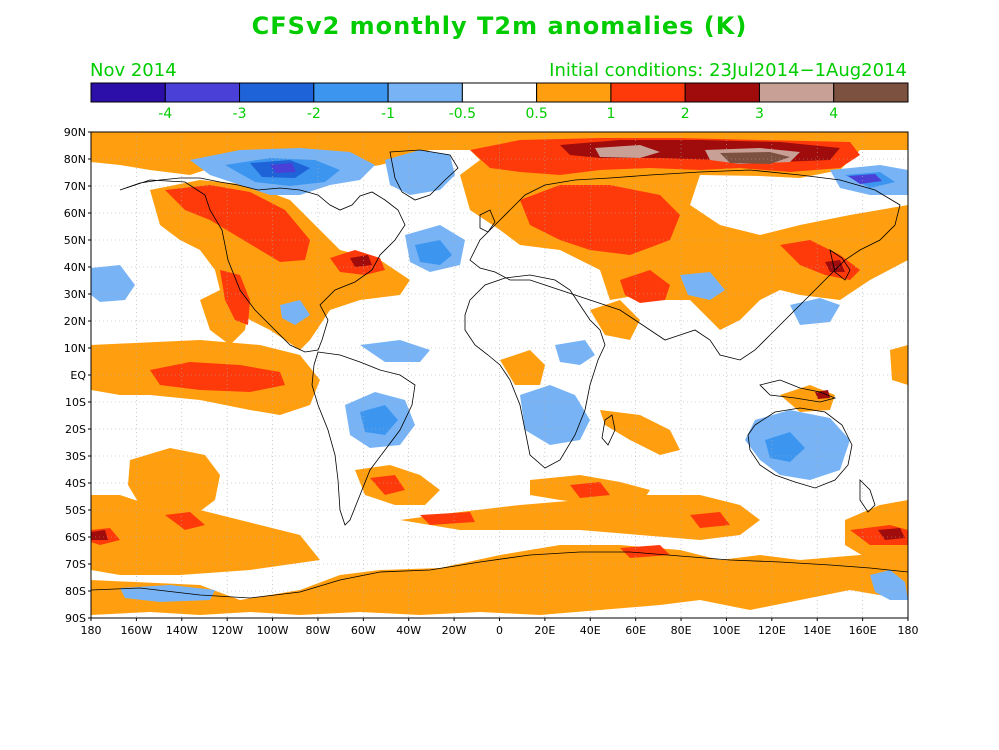 The height and width of the screenshot is (750, 999). I want to click on east-asia-dark, so click(835, 266).